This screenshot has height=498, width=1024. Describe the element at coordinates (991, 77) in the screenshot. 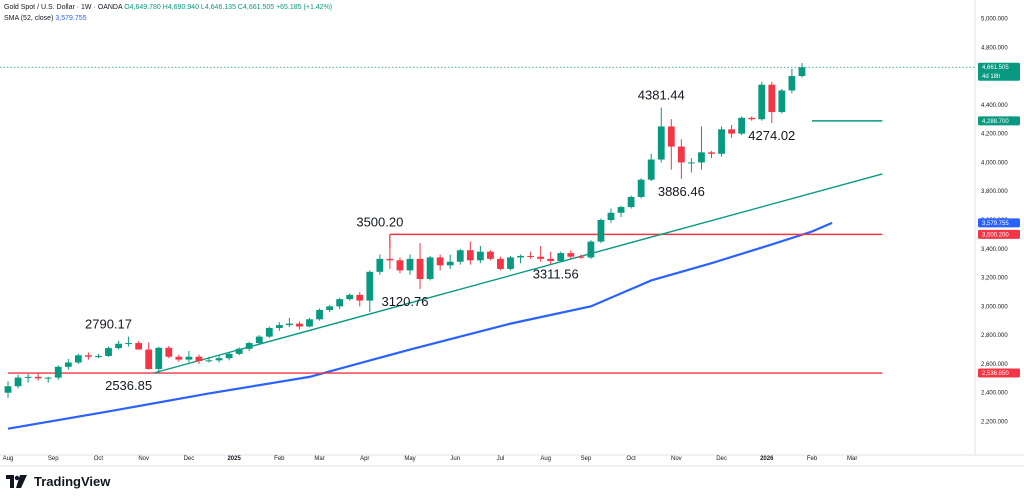

I see `price-tag-countdown: 4d 18h` at that location.